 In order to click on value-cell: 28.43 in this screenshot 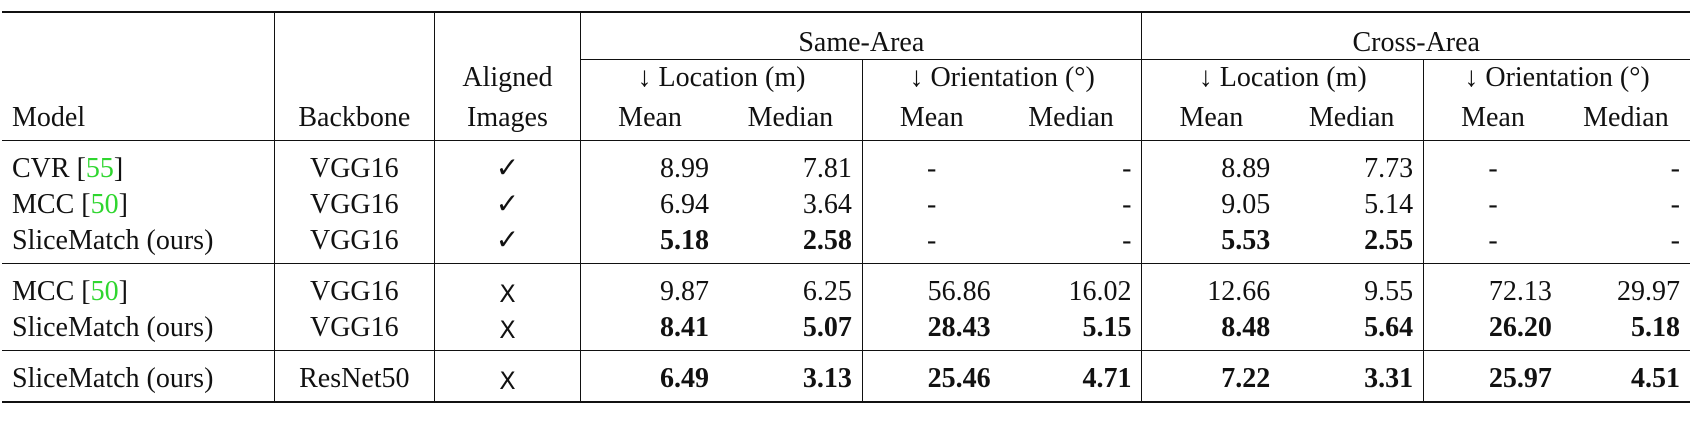, I will do `click(931, 329)`.